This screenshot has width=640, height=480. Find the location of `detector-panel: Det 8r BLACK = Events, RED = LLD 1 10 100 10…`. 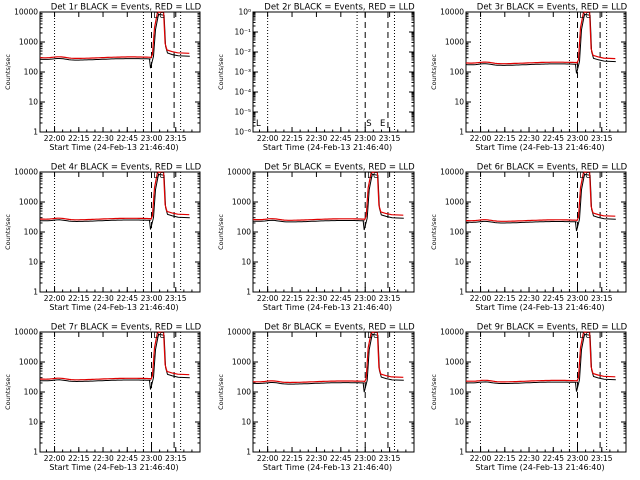

detector-panel: Det 8r BLACK = Events, RED = LLD 1 10 100 10… is located at coordinates (316, 398).